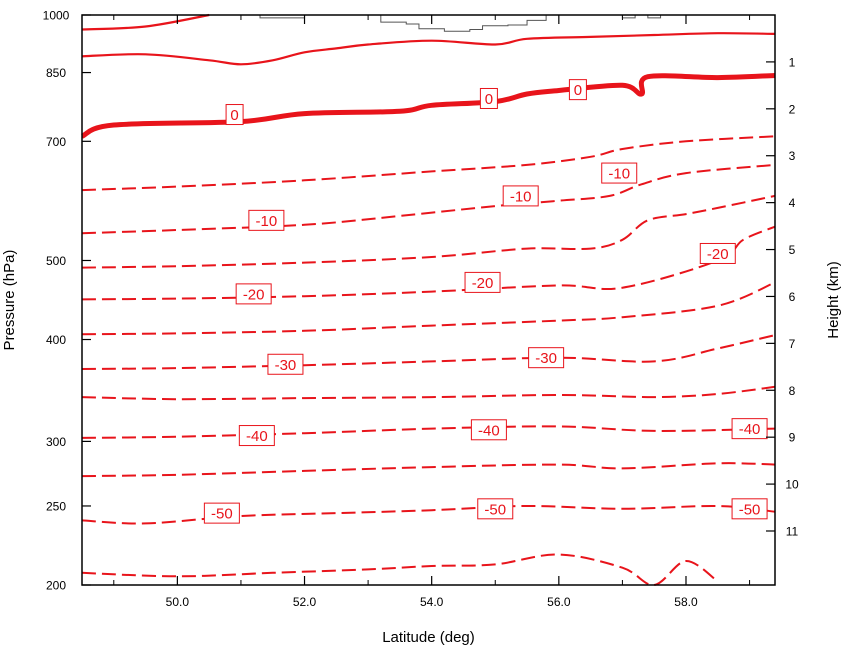 Image resolution: width=850 pixels, height=650 pixels. I want to click on height-axis: 1 2 3 4 5 6 7 8 9 10 11, so click(782, 296).